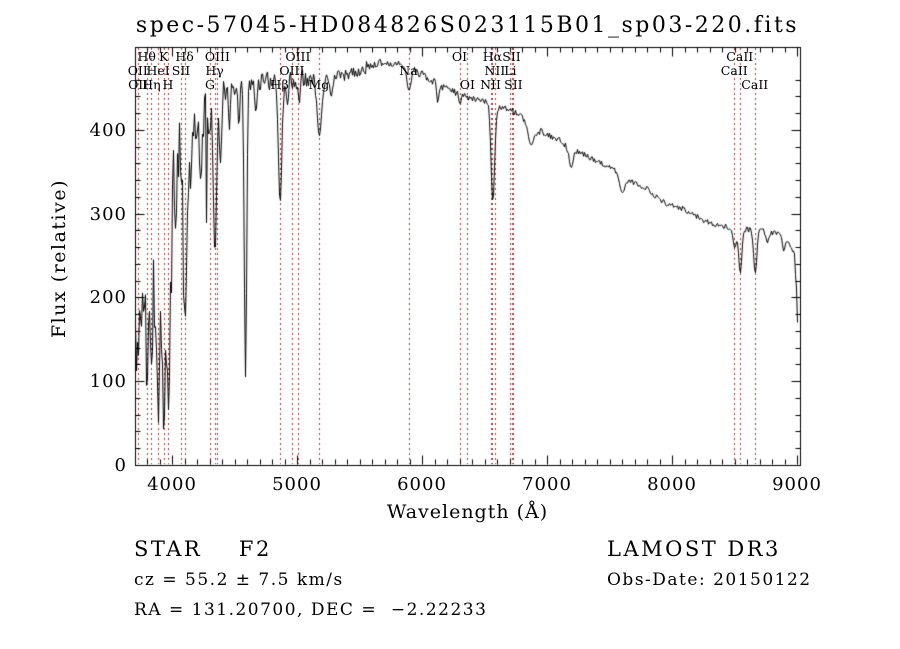 Image resolution: width=900 pixels, height=649 pixels. What do you see at coordinates (672, 484) in the screenshot?
I see `x-tick-label: 8000` at bounding box center [672, 484].